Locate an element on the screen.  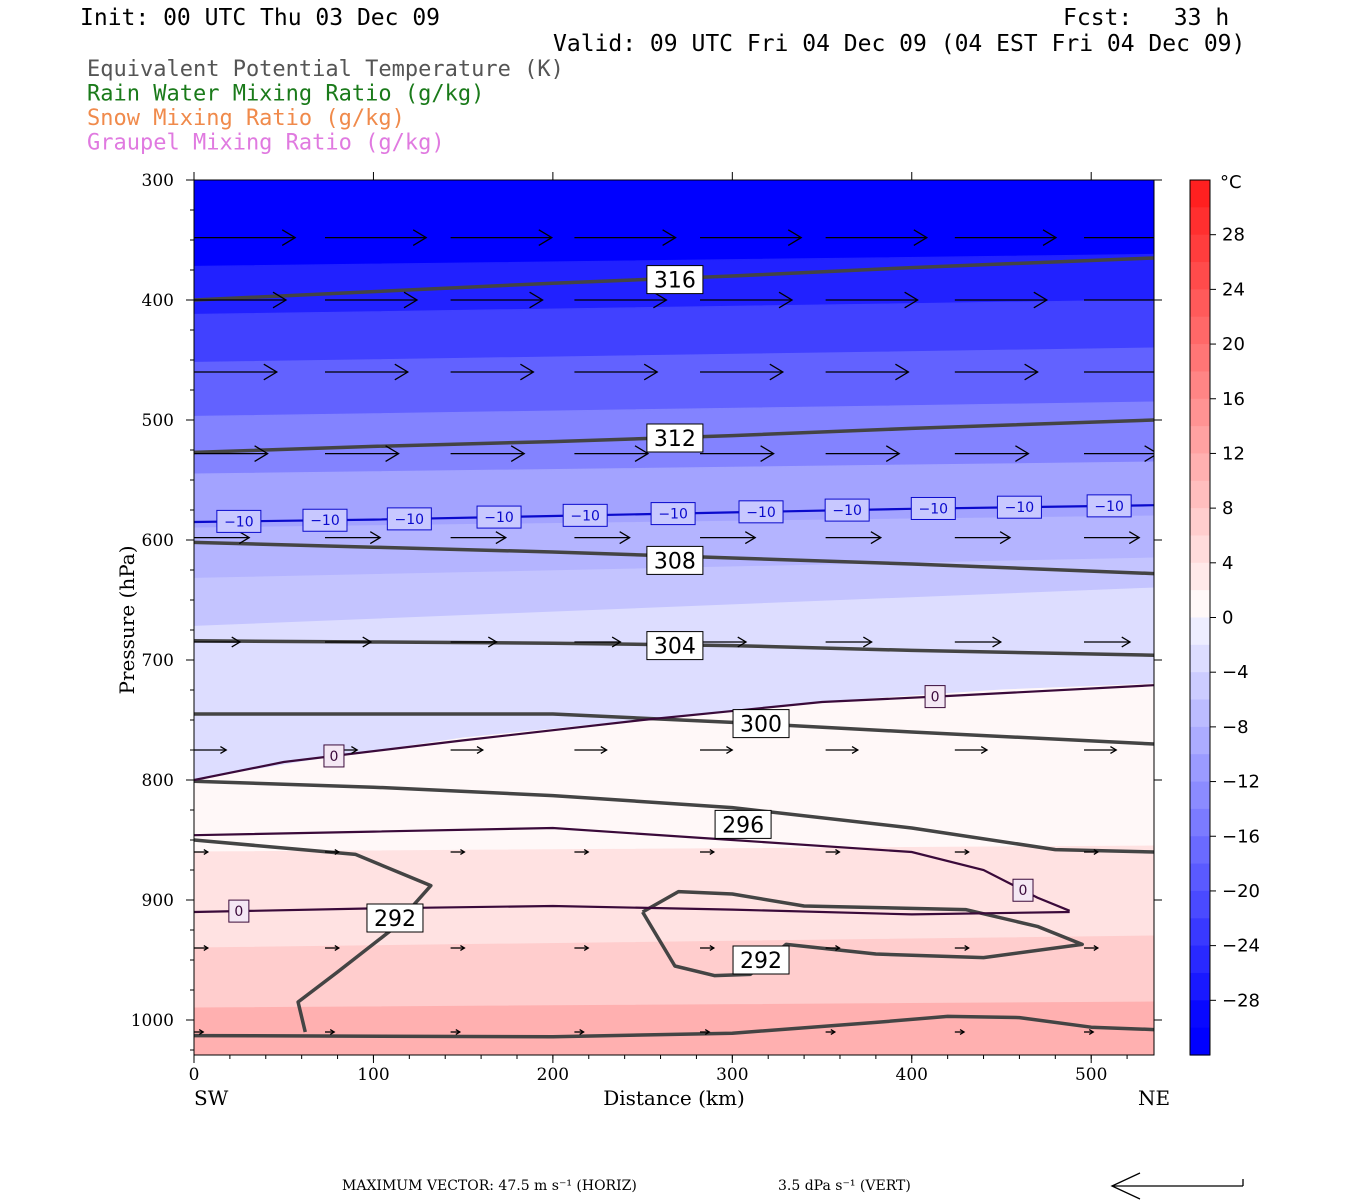
colorbar-tick-label: −4 is located at coordinates (1235, 672).